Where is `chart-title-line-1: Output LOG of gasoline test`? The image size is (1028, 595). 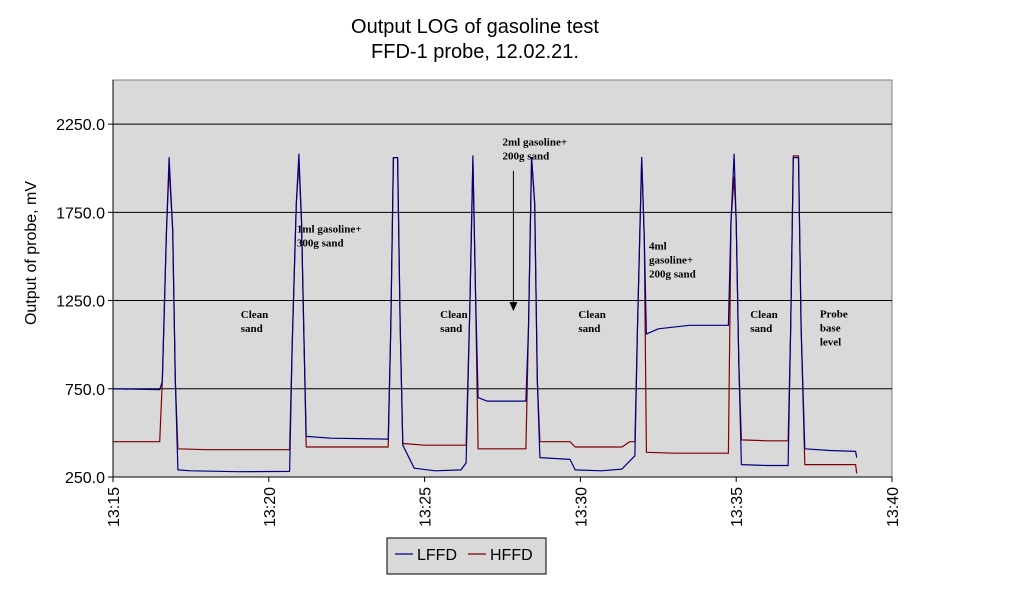
chart-title-line-1: Output LOG of gasoline test is located at coordinates (475, 27).